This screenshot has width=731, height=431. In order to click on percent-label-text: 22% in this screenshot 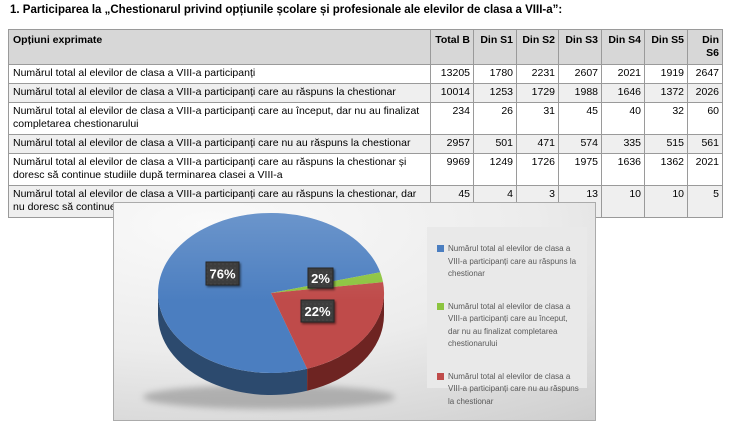, I will do `click(317, 311)`.